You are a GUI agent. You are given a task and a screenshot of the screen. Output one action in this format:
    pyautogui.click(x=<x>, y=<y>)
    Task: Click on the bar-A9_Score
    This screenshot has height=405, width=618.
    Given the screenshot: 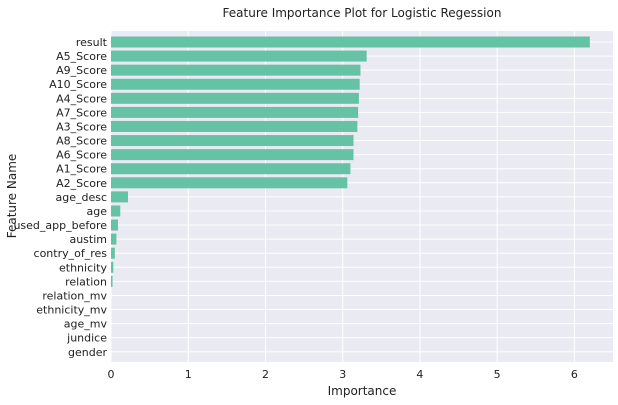 What is the action you would take?
    pyautogui.click(x=236, y=70)
    